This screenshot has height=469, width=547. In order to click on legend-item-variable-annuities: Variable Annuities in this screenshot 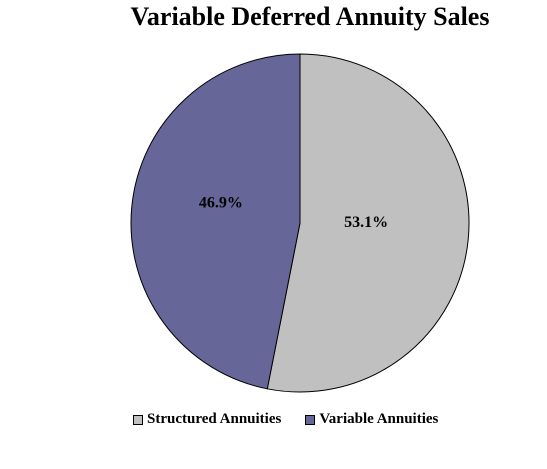, I will do `click(371, 419)`.